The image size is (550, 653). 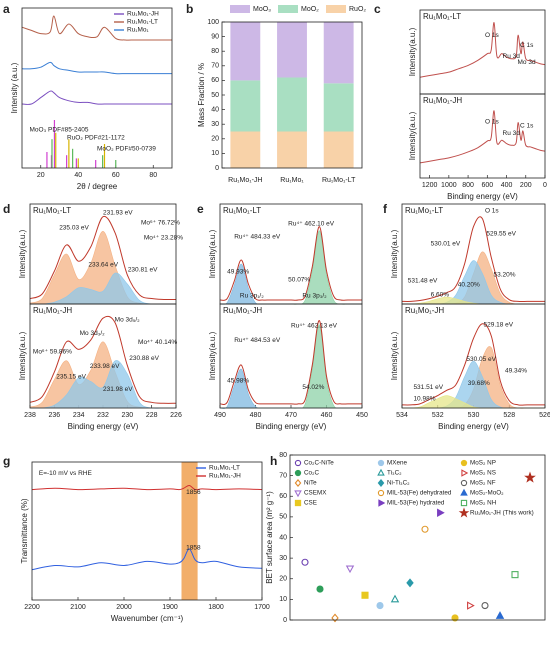 What do you see at coordinates (507, 185) in the screenshot?
I see `x-tick-label: 400` at bounding box center [507, 185].